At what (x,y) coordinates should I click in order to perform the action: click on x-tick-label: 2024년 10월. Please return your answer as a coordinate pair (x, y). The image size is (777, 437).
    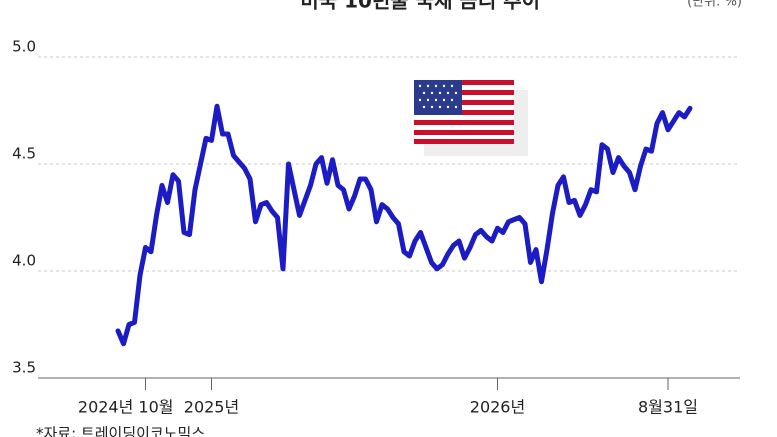
    Looking at the image, I should click on (126, 407).